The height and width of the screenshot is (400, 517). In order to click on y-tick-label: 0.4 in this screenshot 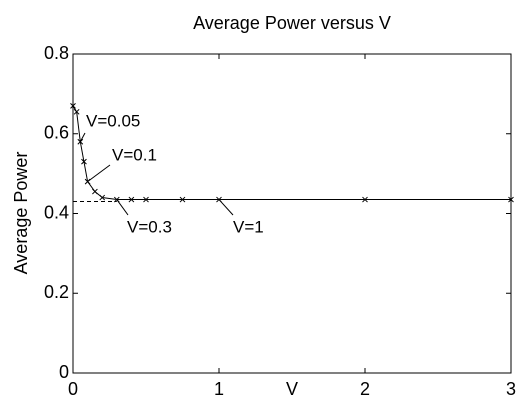, I will do `click(56, 212)`.